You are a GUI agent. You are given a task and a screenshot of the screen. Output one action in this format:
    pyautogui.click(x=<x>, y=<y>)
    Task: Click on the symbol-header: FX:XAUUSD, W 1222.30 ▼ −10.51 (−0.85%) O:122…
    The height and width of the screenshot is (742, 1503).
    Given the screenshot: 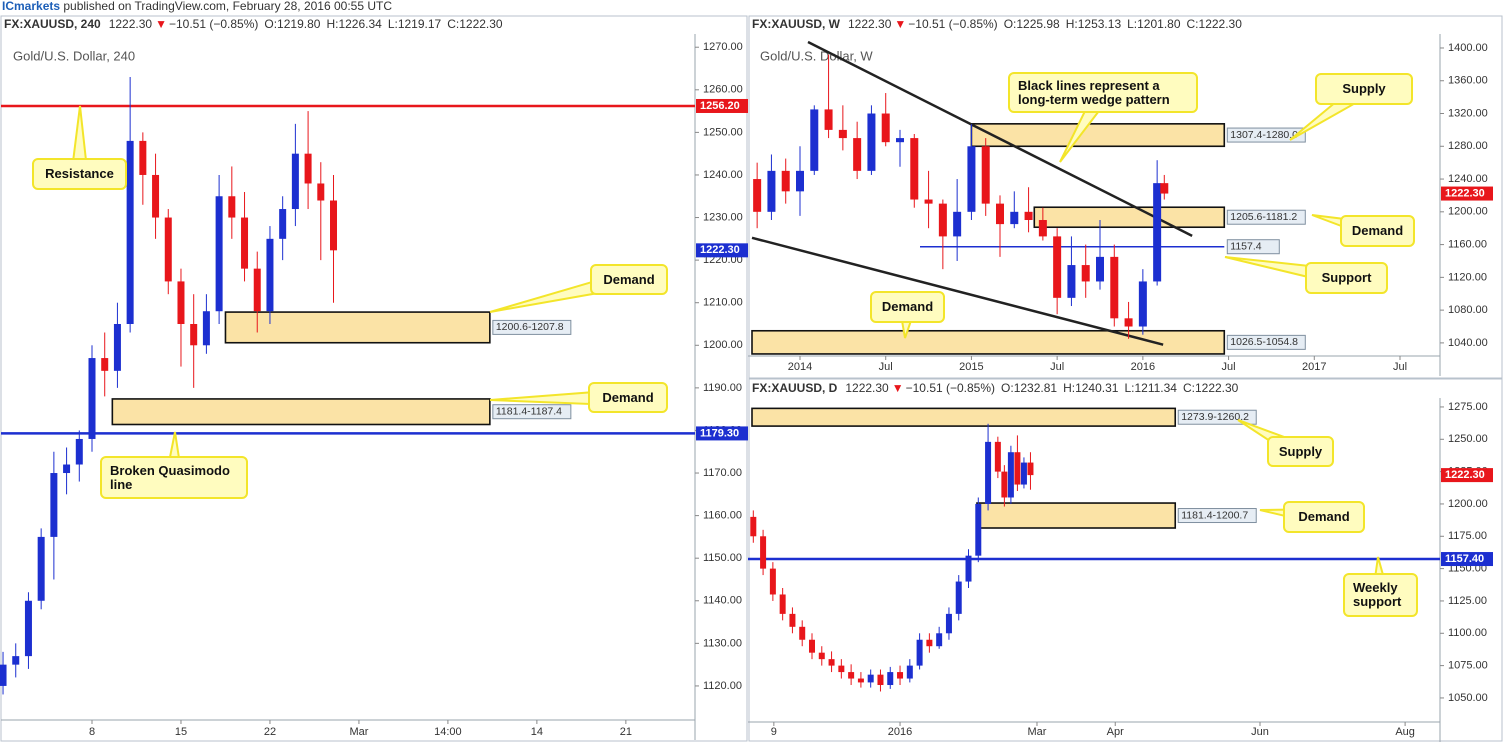 What is the action you would take?
    pyautogui.click(x=997, y=24)
    